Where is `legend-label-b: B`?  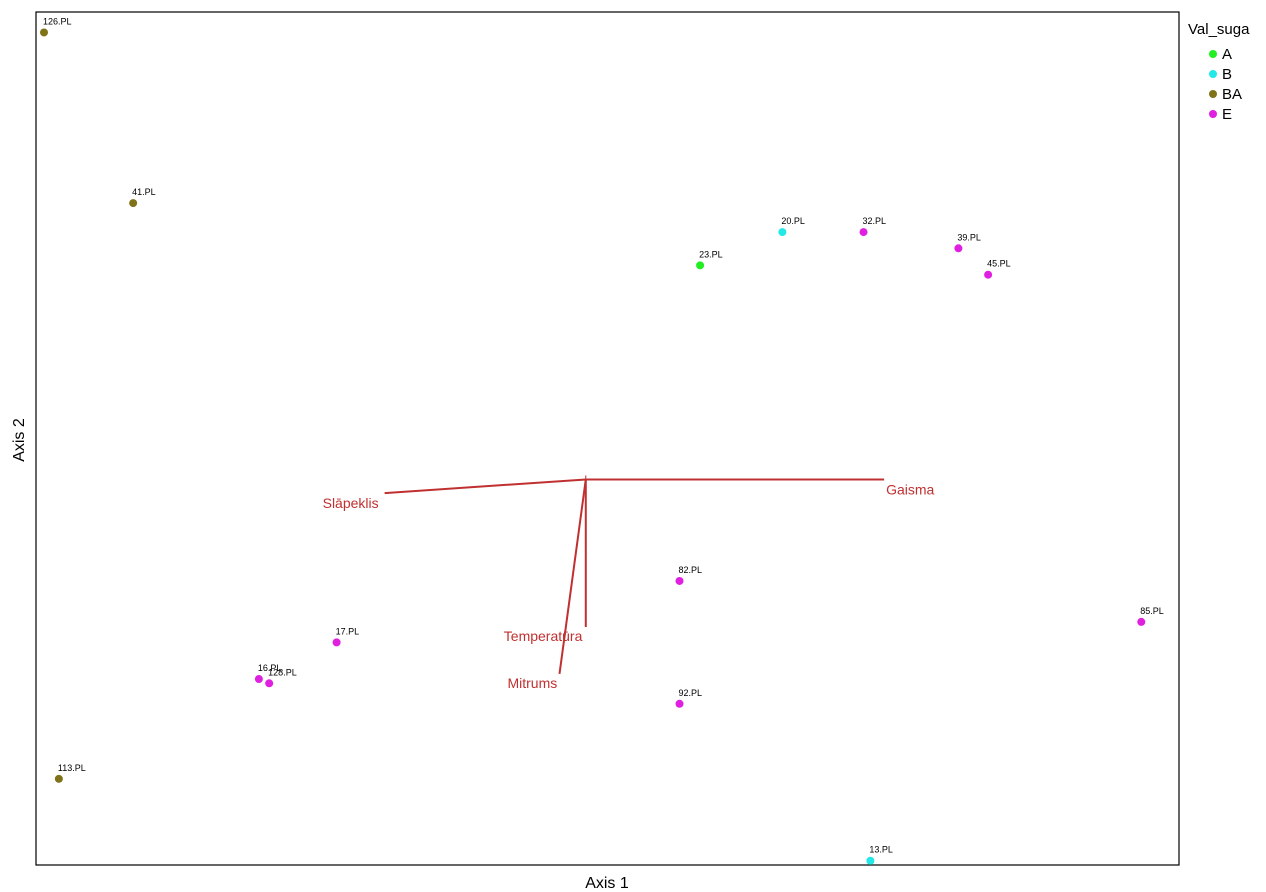 legend-label-b: B is located at coordinates (1227, 74).